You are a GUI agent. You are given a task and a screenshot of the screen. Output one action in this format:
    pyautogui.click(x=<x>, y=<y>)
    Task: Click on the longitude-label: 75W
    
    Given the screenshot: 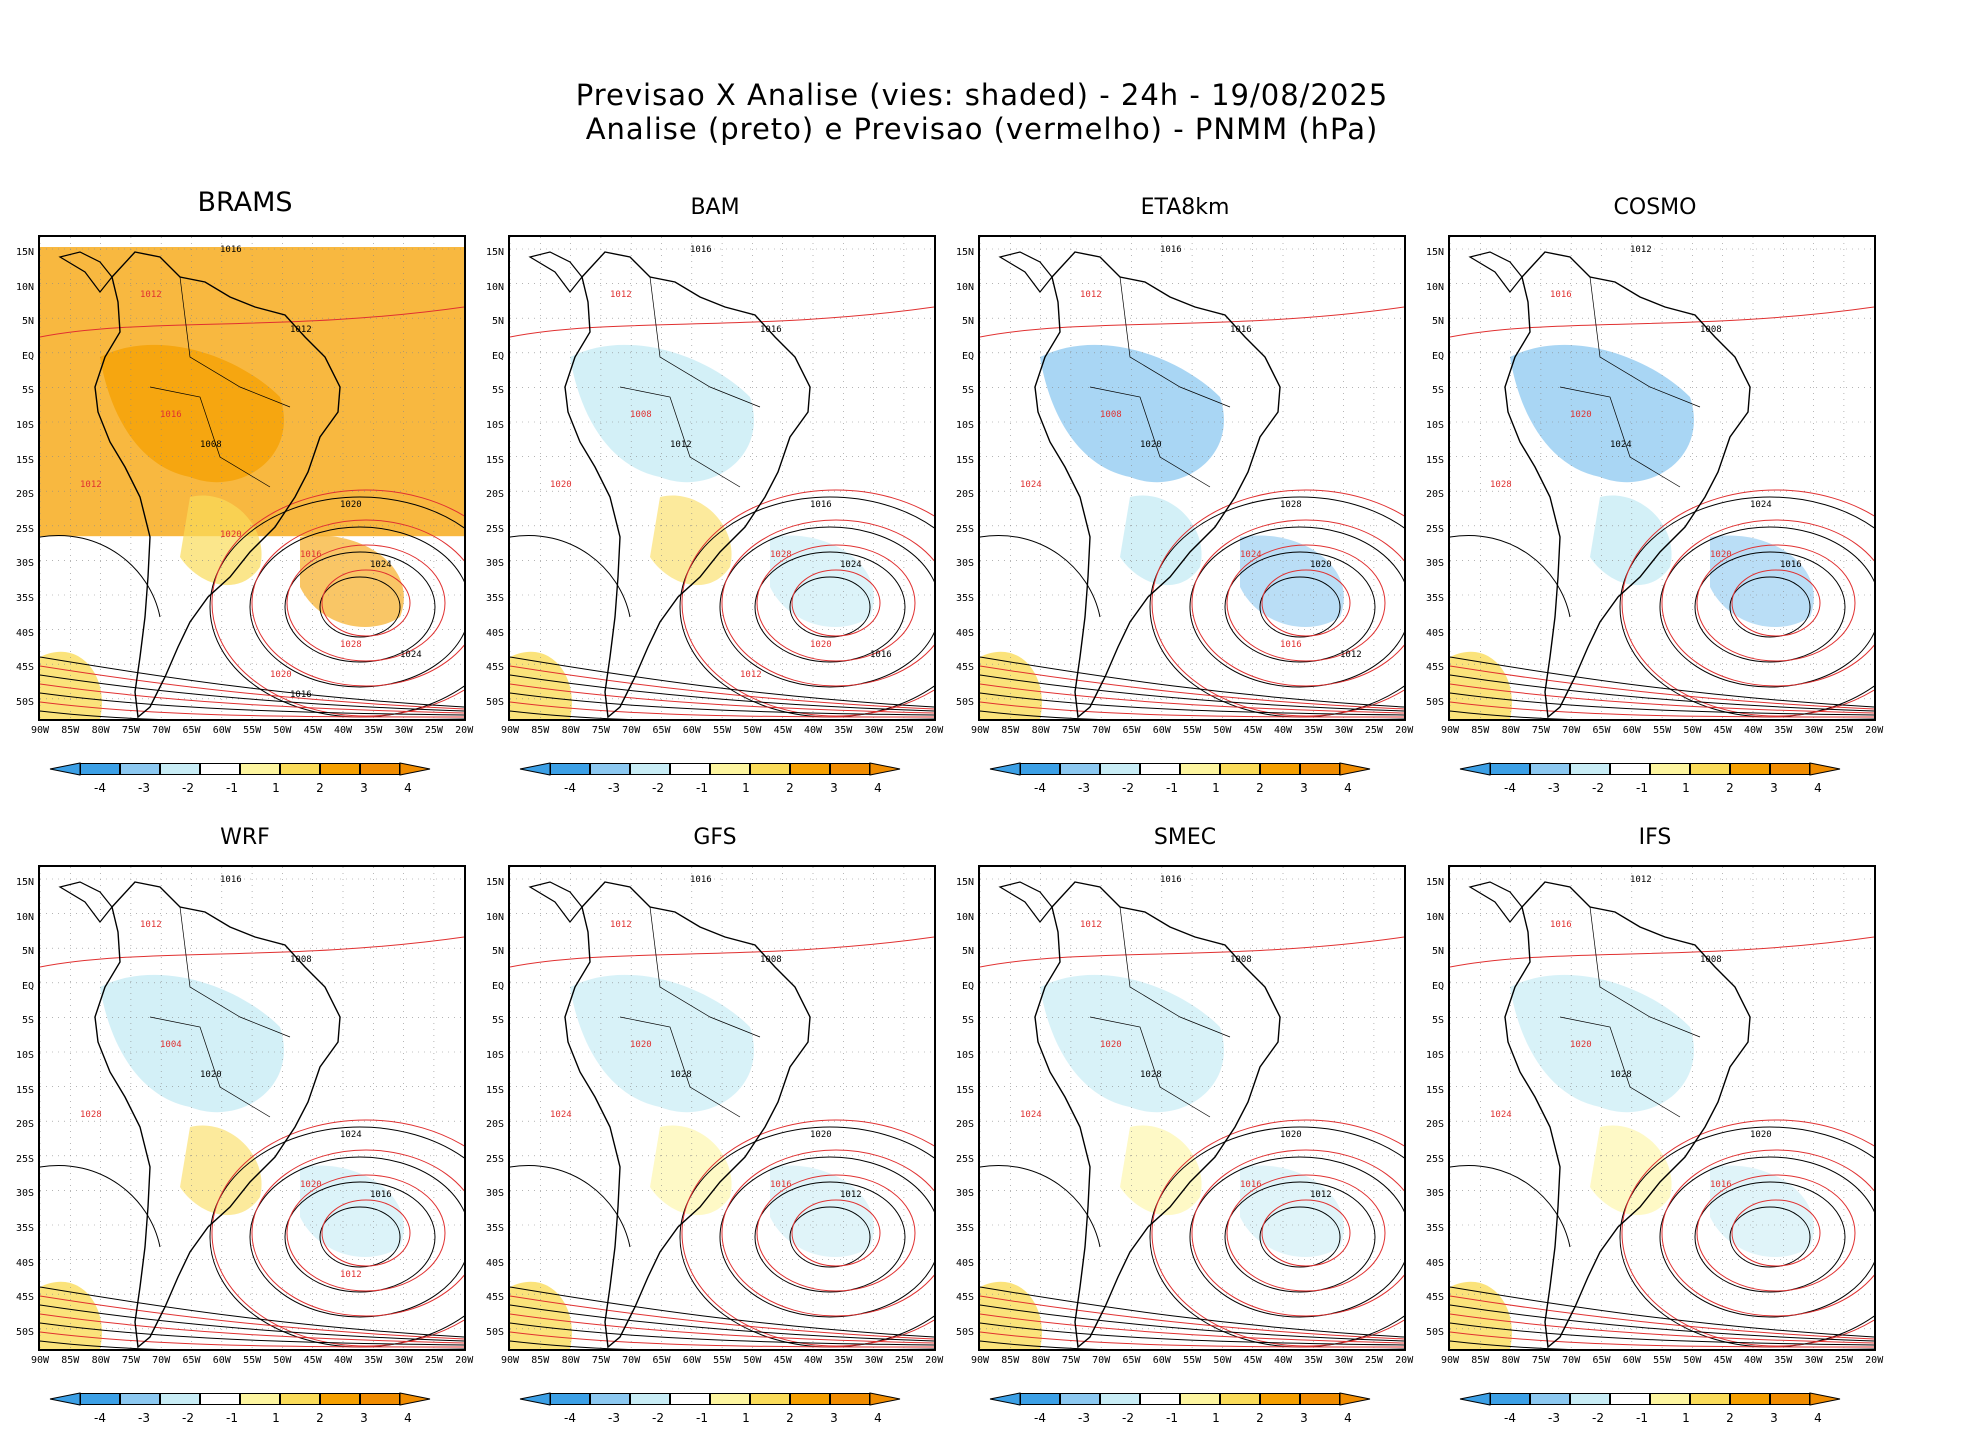 What is the action you would take?
    pyautogui.click(x=1070, y=1360)
    